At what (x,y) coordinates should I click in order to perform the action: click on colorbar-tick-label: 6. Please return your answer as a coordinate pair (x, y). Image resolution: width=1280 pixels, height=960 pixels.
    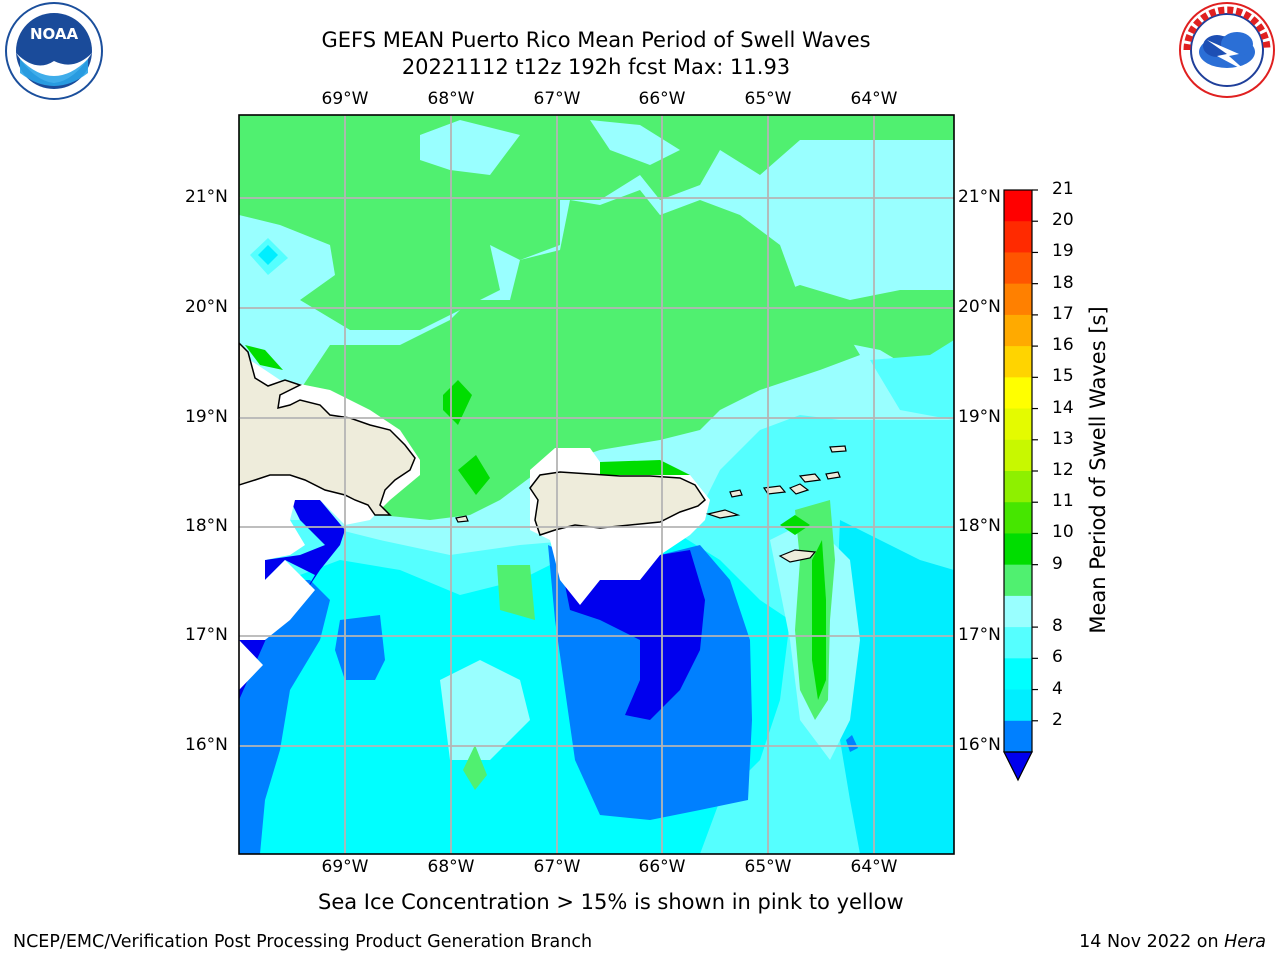
    Looking at the image, I should click on (1057, 657).